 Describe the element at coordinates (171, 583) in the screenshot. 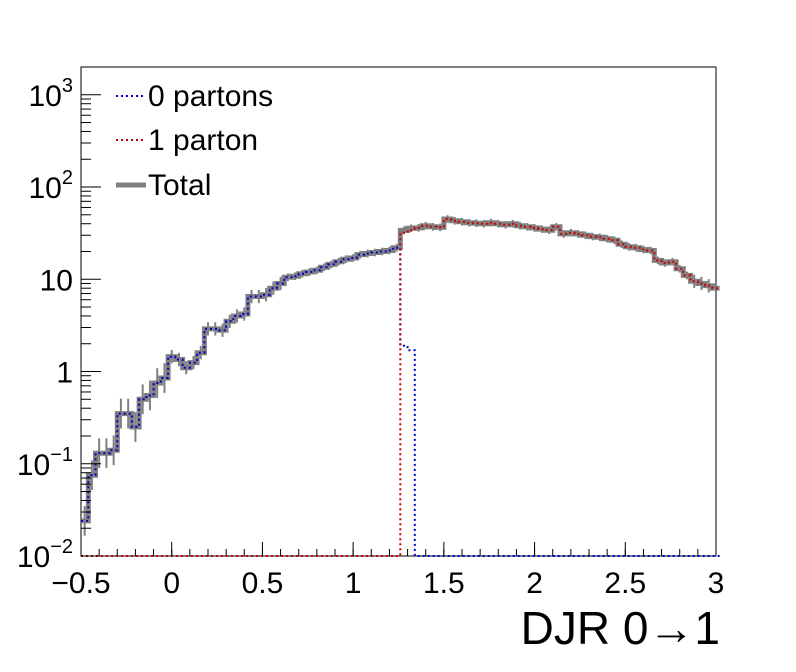

I see `x-tick-label: 0` at that location.